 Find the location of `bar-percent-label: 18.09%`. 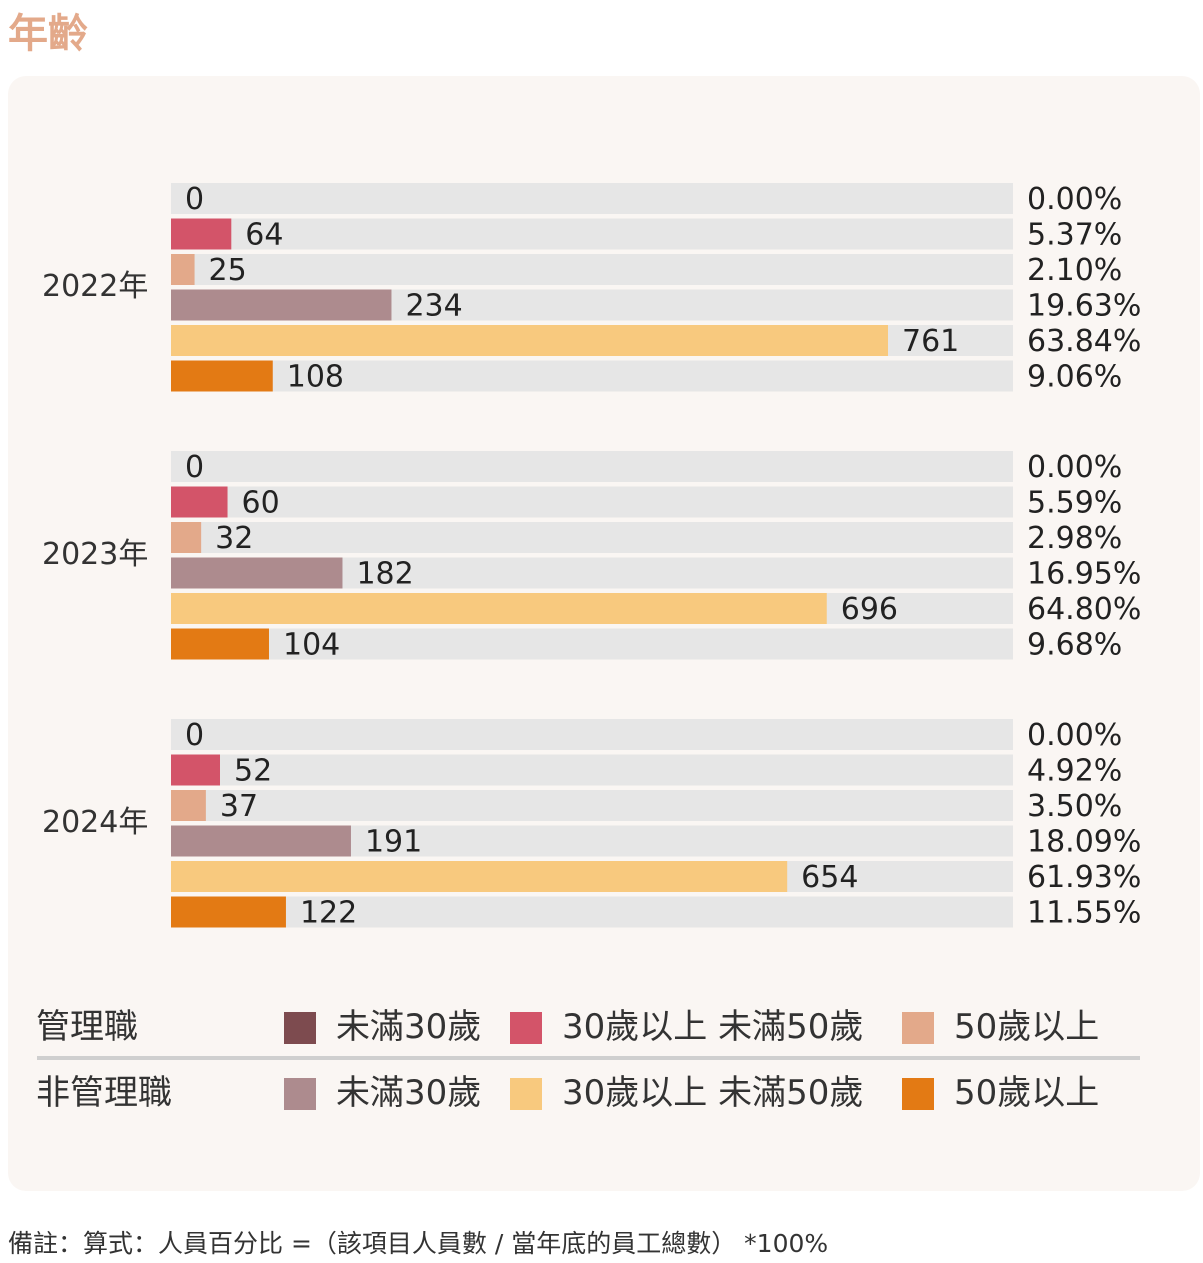

bar-percent-label: 18.09% is located at coordinates (1084, 842).